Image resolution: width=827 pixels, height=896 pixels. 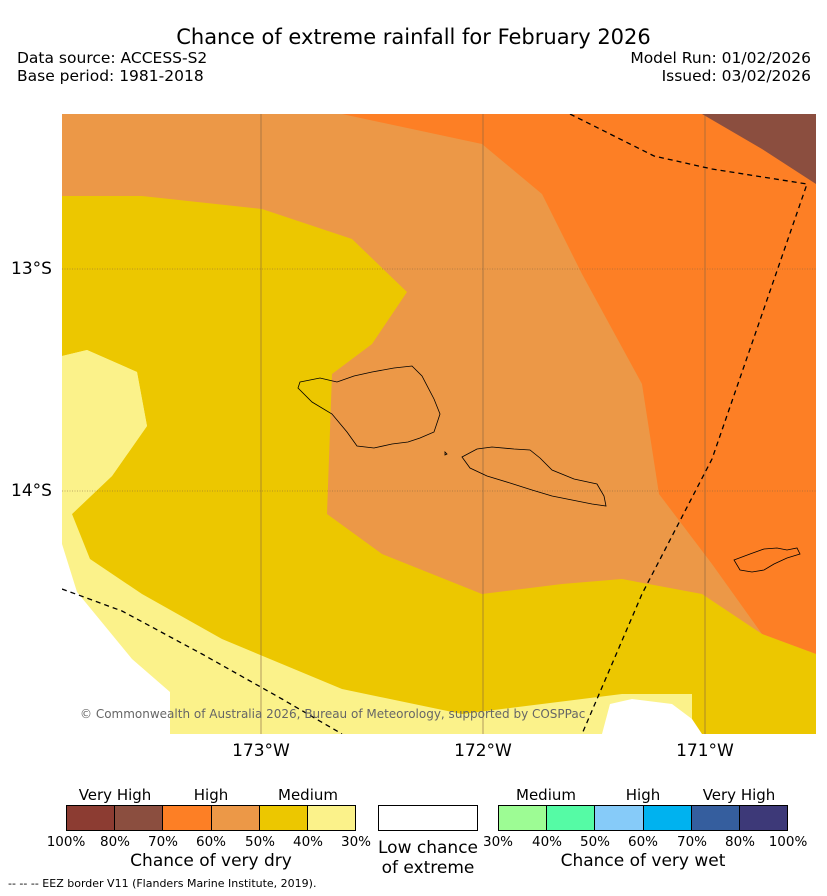 I want to click on model-run: Model Run: 01/02/2026, so click(x=720, y=58).